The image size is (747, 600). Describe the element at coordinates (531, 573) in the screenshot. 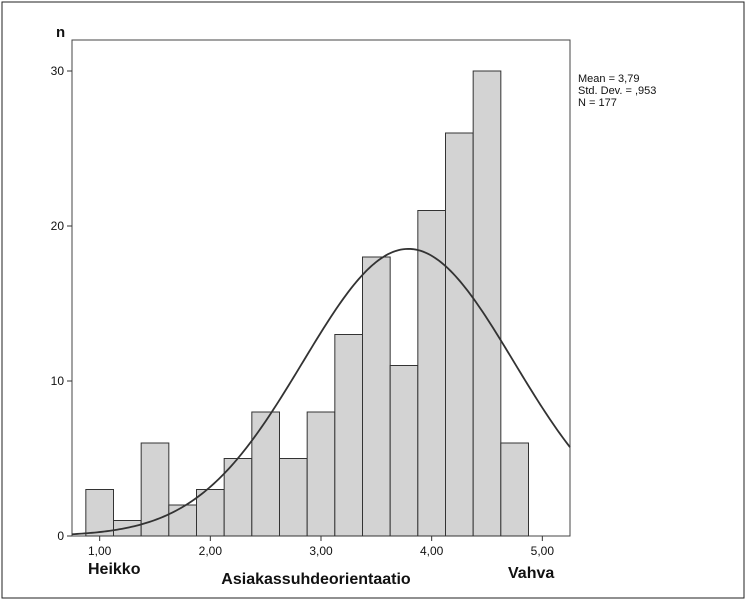

I see `x-anchor-right-label: Vahva` at that location.